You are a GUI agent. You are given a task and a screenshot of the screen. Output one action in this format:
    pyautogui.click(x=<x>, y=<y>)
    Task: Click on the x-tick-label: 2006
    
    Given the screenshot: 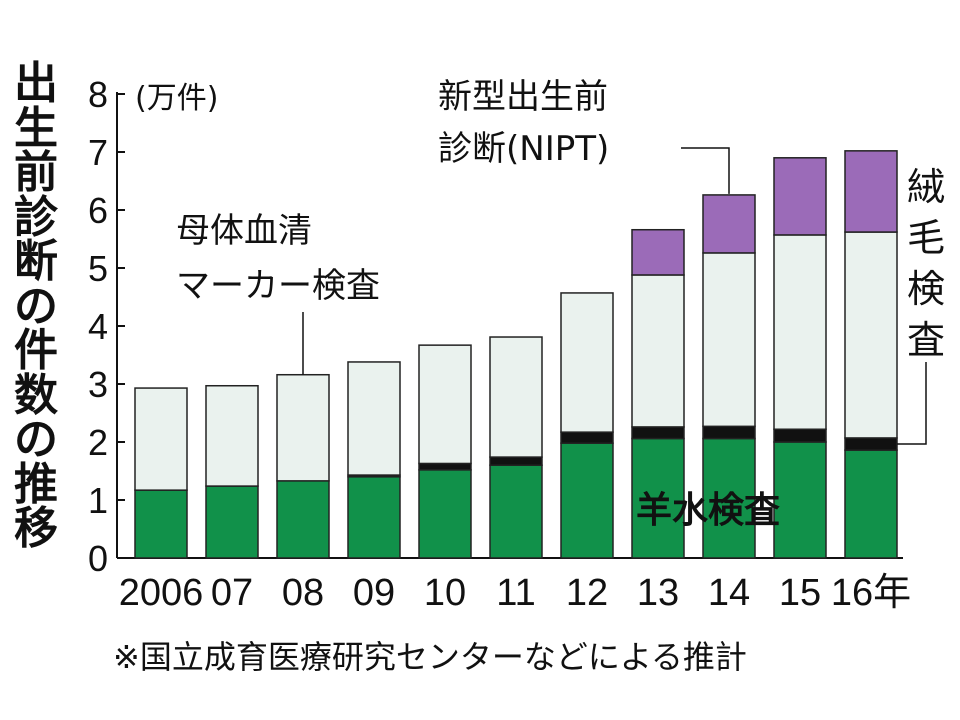 What is the action you would take?
    pyautogui.click(x=161, y=593)
    